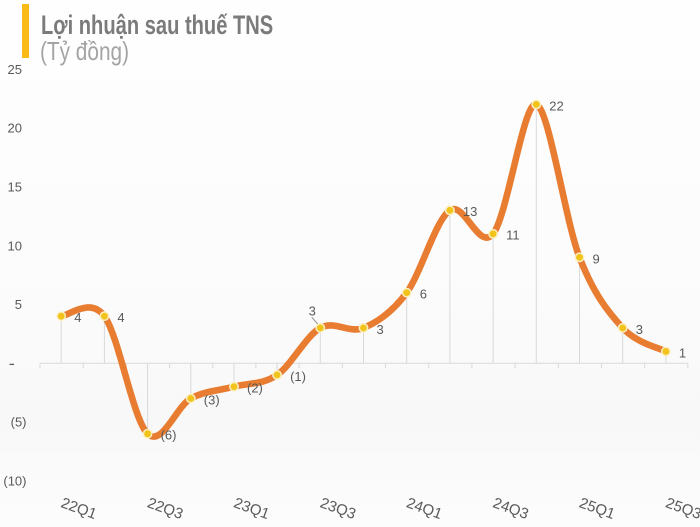 The width and height of the screenshot is (700, 527). Describe the element at coordinates (15, 187) in the screenshot. I see `svg-text: 15` at that location.